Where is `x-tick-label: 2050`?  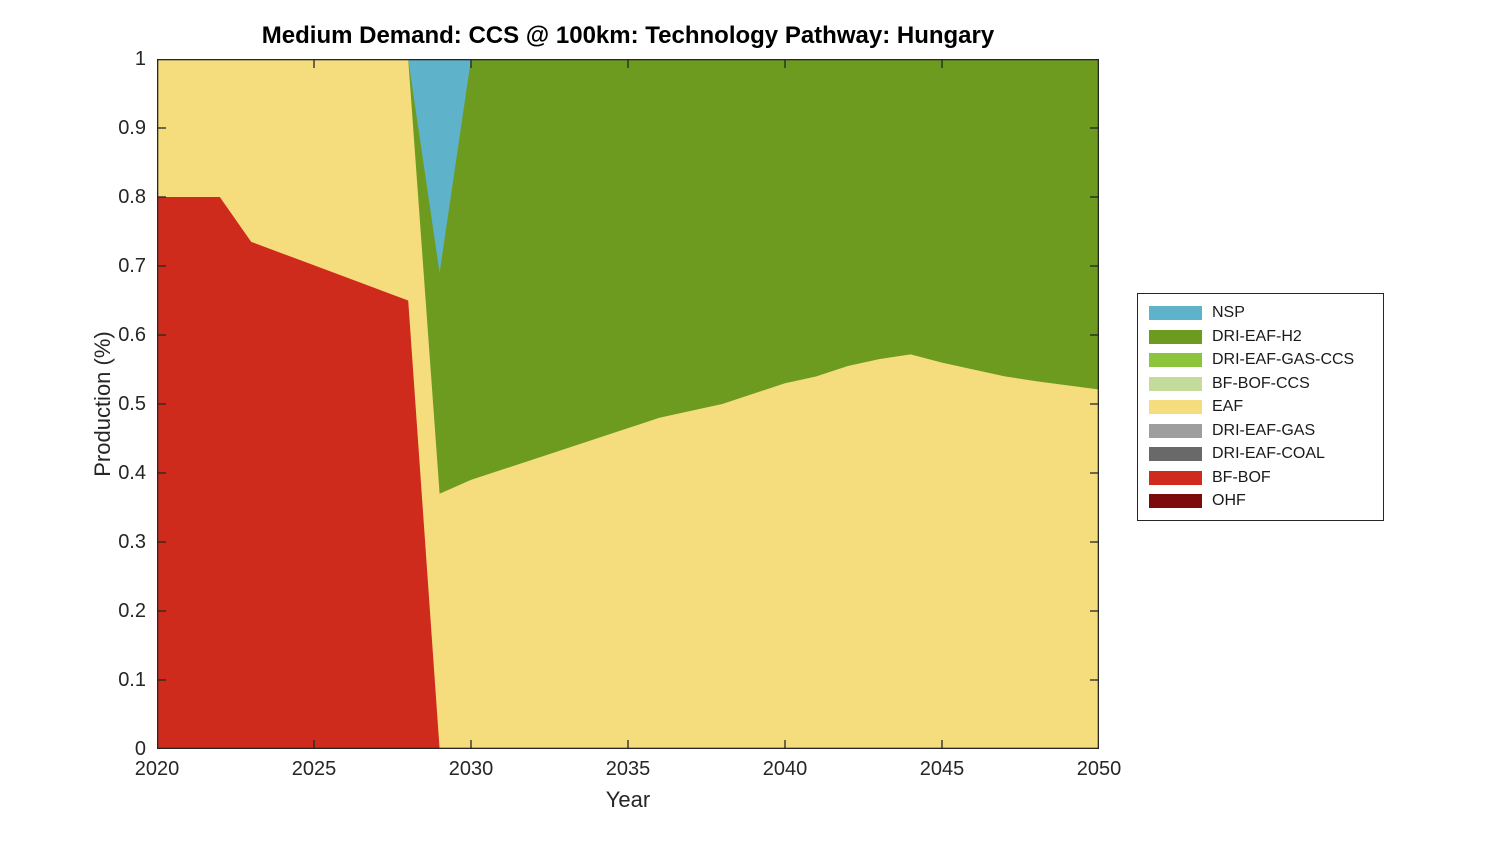
x-tick-label: 2050 is located at coordinates (1099, 769).